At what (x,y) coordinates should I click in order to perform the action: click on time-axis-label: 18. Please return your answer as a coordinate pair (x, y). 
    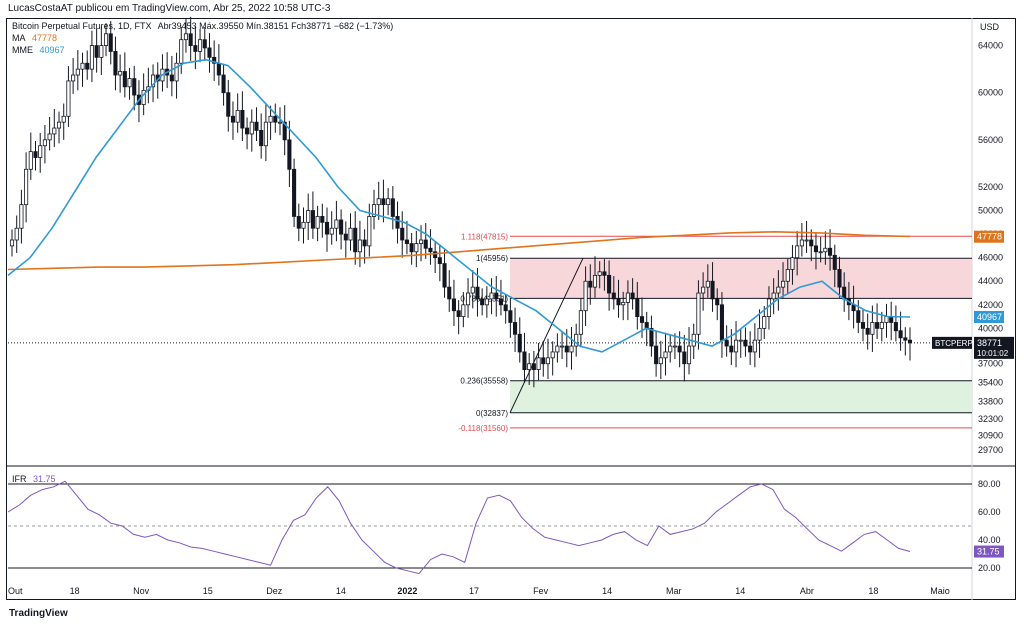
    Looking at the image, I should click on (873, 591).